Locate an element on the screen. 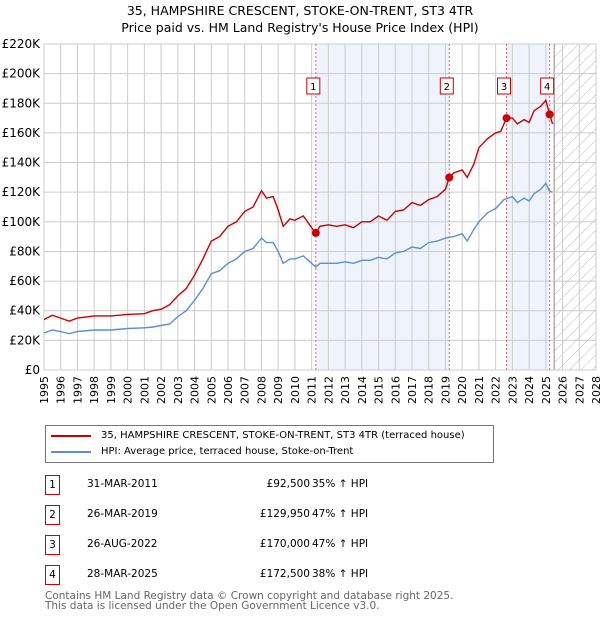 The height and width of the screenshot is (620, 600). x-tick-label: 2002 is located at coordinates (161, 390).